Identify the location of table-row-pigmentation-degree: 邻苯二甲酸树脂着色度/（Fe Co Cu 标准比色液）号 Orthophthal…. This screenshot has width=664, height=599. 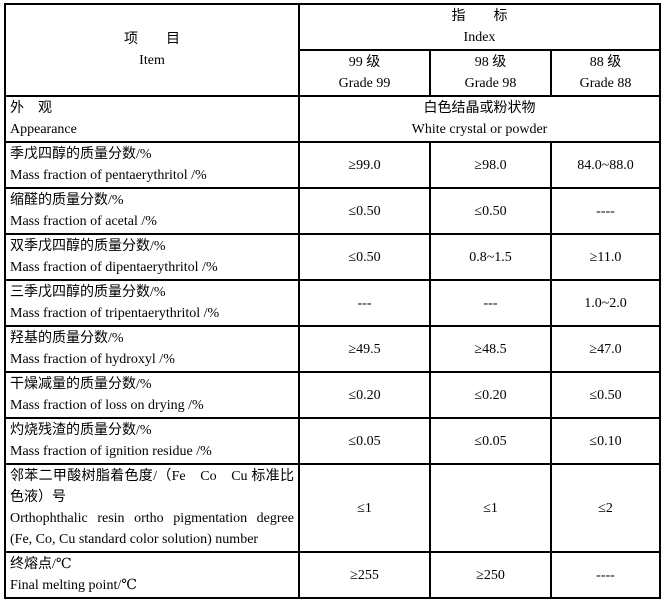
(332, 508).